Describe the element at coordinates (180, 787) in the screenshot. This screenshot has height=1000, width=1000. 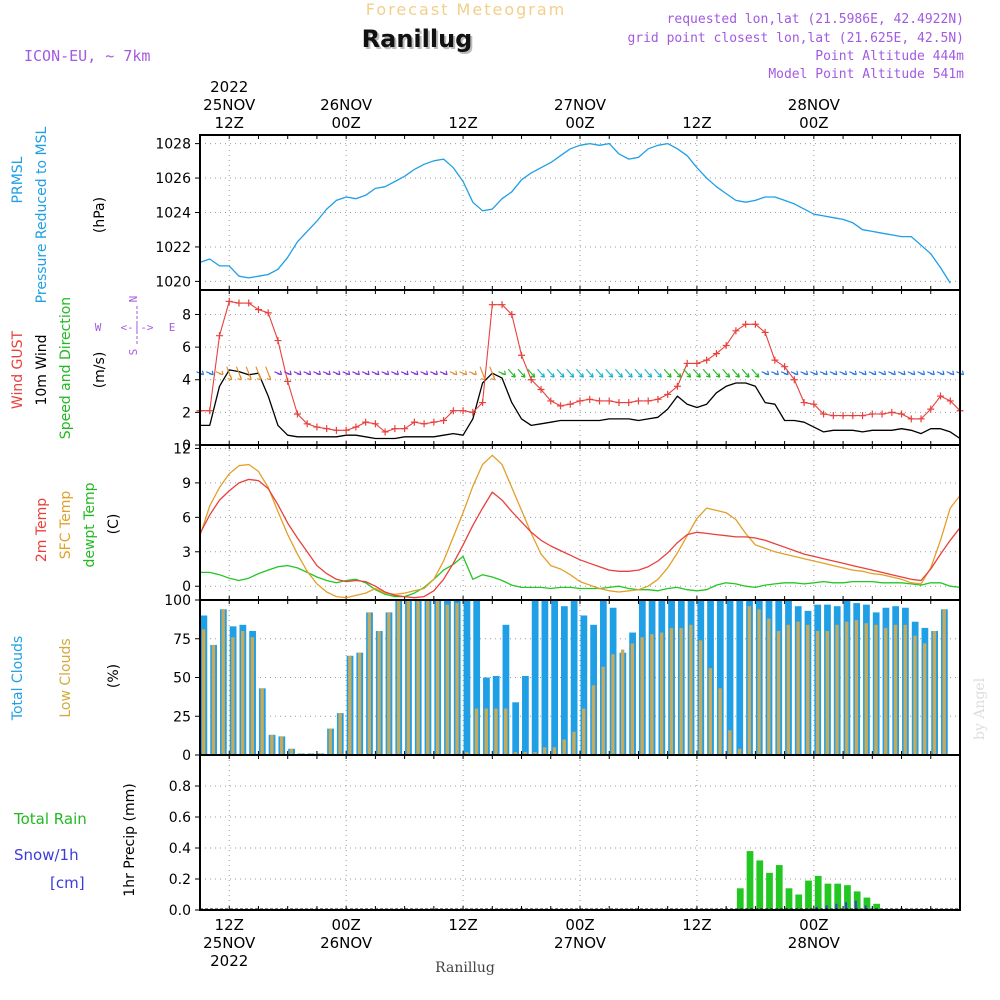
I see `ytick-label: 0.8` at that location.